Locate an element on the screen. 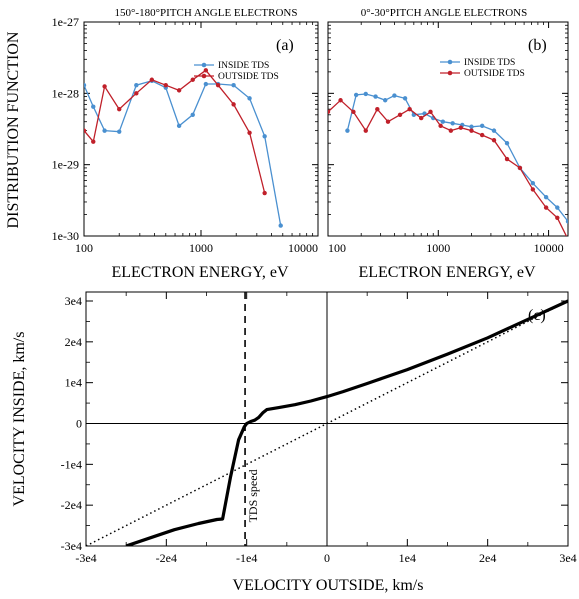 This screenshot has height=599, width=579. legend-inside-marker is located at coordinates (450, 62).